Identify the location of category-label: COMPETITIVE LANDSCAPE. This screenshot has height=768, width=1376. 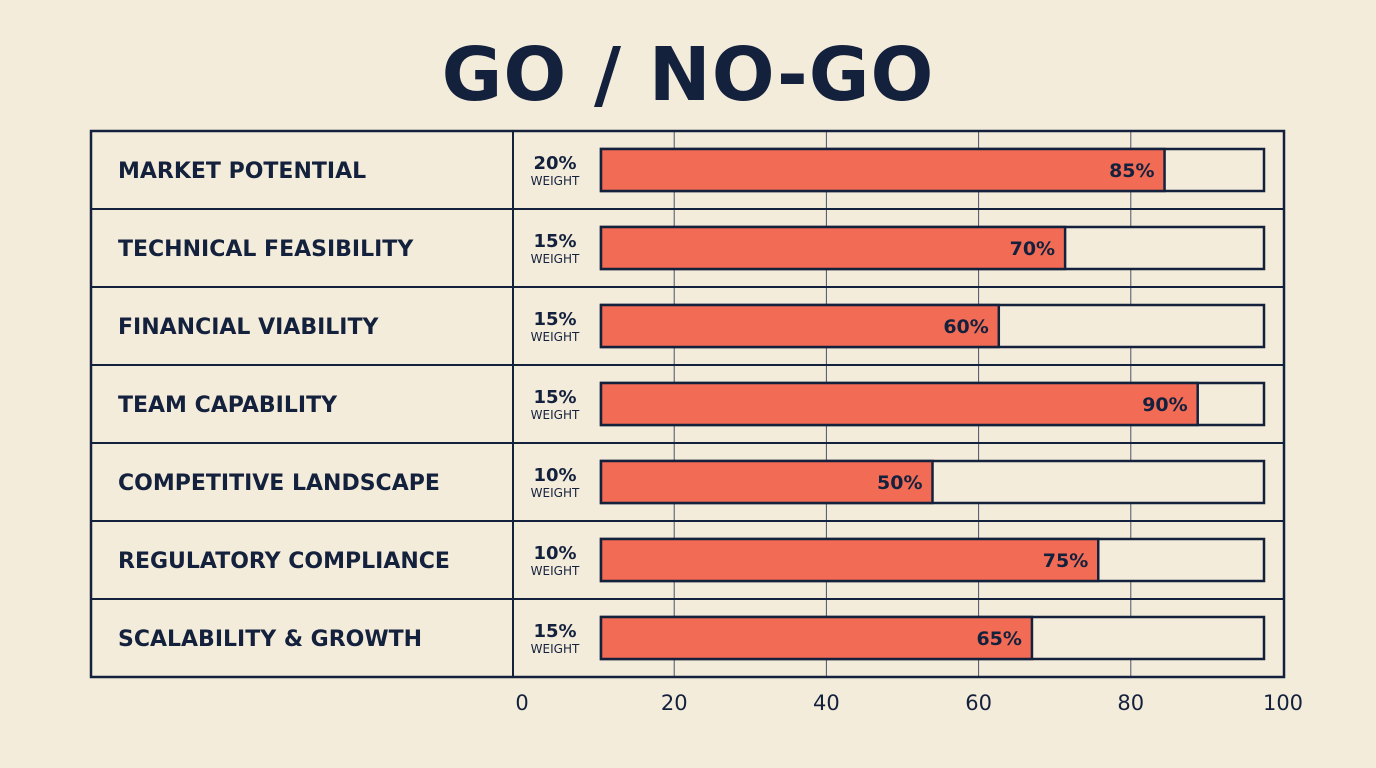
(279, 483).